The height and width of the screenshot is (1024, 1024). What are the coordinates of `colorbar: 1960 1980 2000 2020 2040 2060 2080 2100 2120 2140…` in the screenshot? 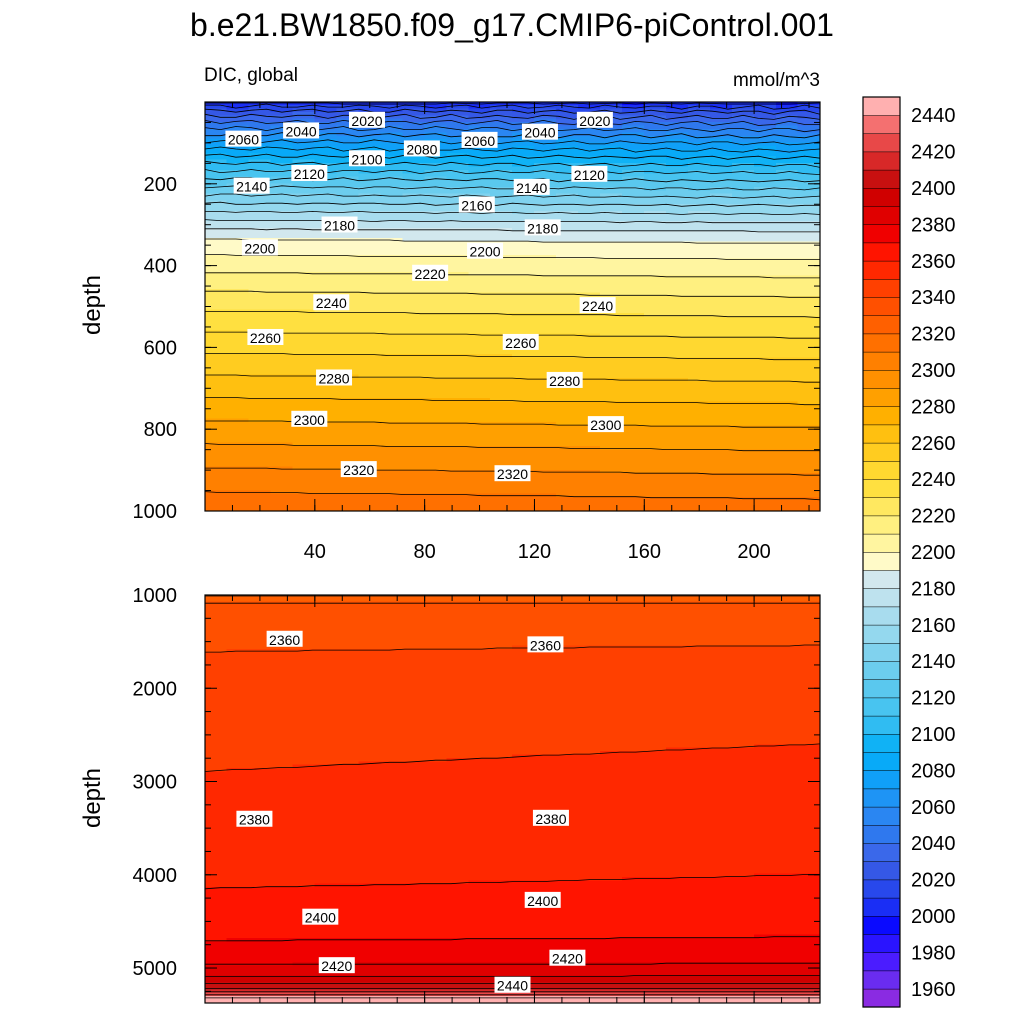 It's located at (909, 552).